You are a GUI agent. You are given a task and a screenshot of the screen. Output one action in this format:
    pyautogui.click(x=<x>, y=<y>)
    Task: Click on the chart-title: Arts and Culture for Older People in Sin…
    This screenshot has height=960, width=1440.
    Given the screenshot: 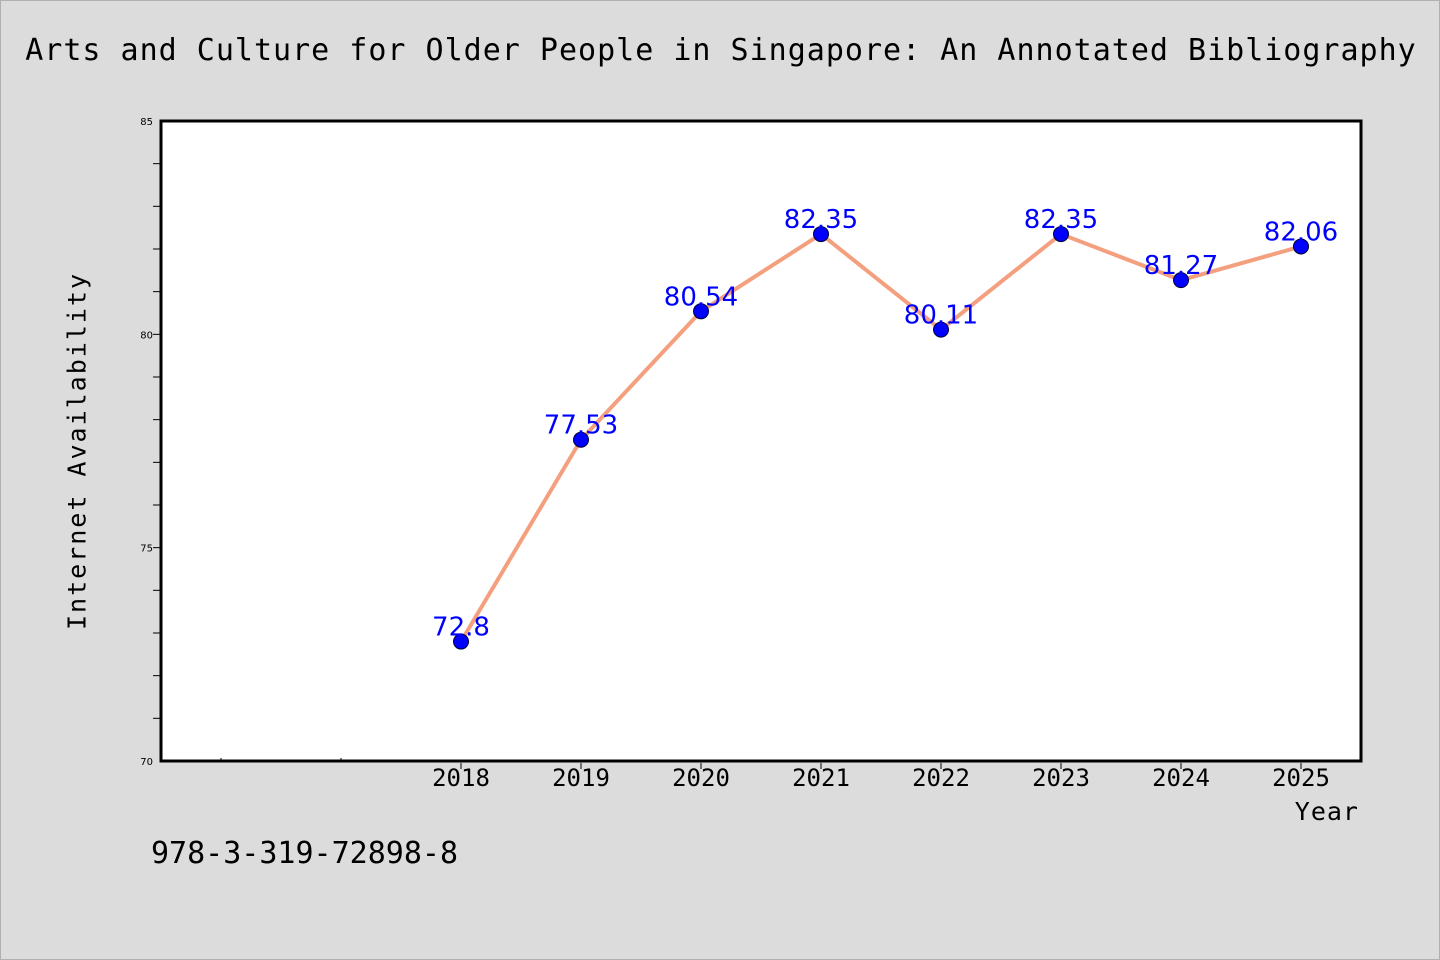 What is the action you would take?
    pyautogui.click(x=721, y=50)
    